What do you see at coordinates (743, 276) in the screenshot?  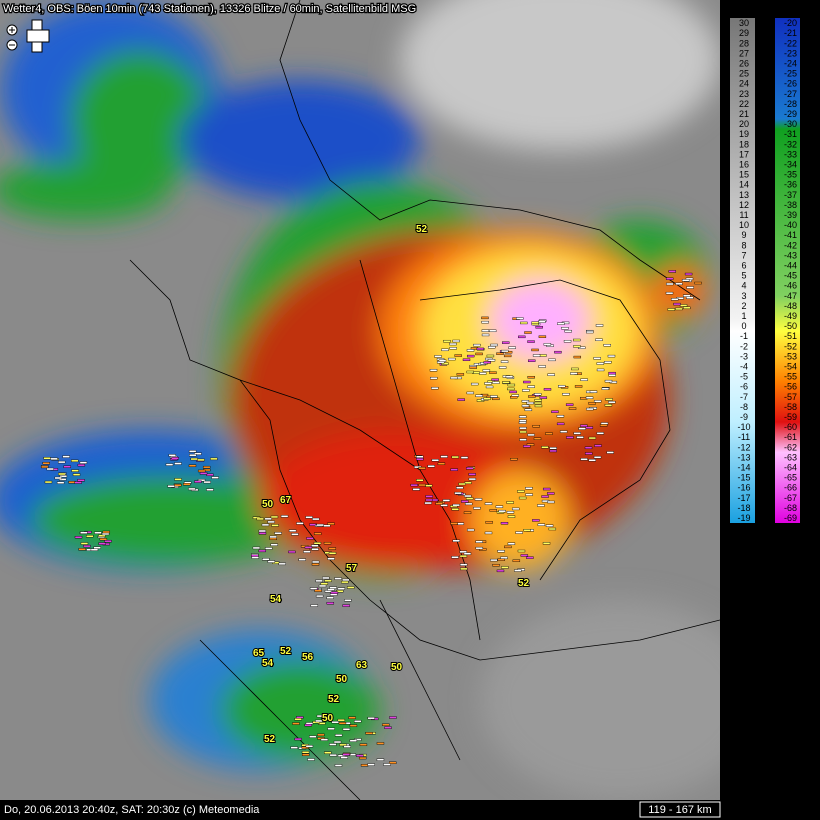 I see `legend-label: 5` at bounding box center [743, 276].